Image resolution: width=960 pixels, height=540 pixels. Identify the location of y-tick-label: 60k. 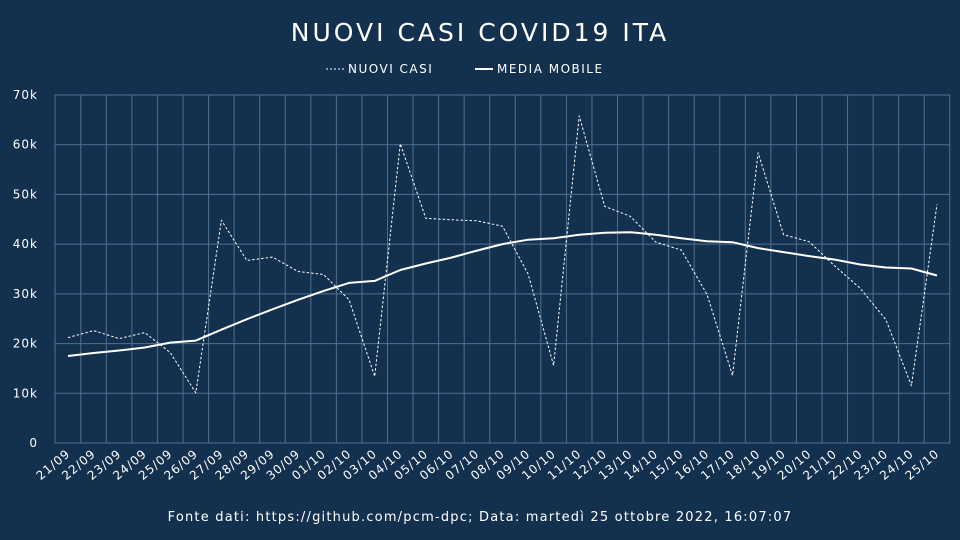
(25, 145).